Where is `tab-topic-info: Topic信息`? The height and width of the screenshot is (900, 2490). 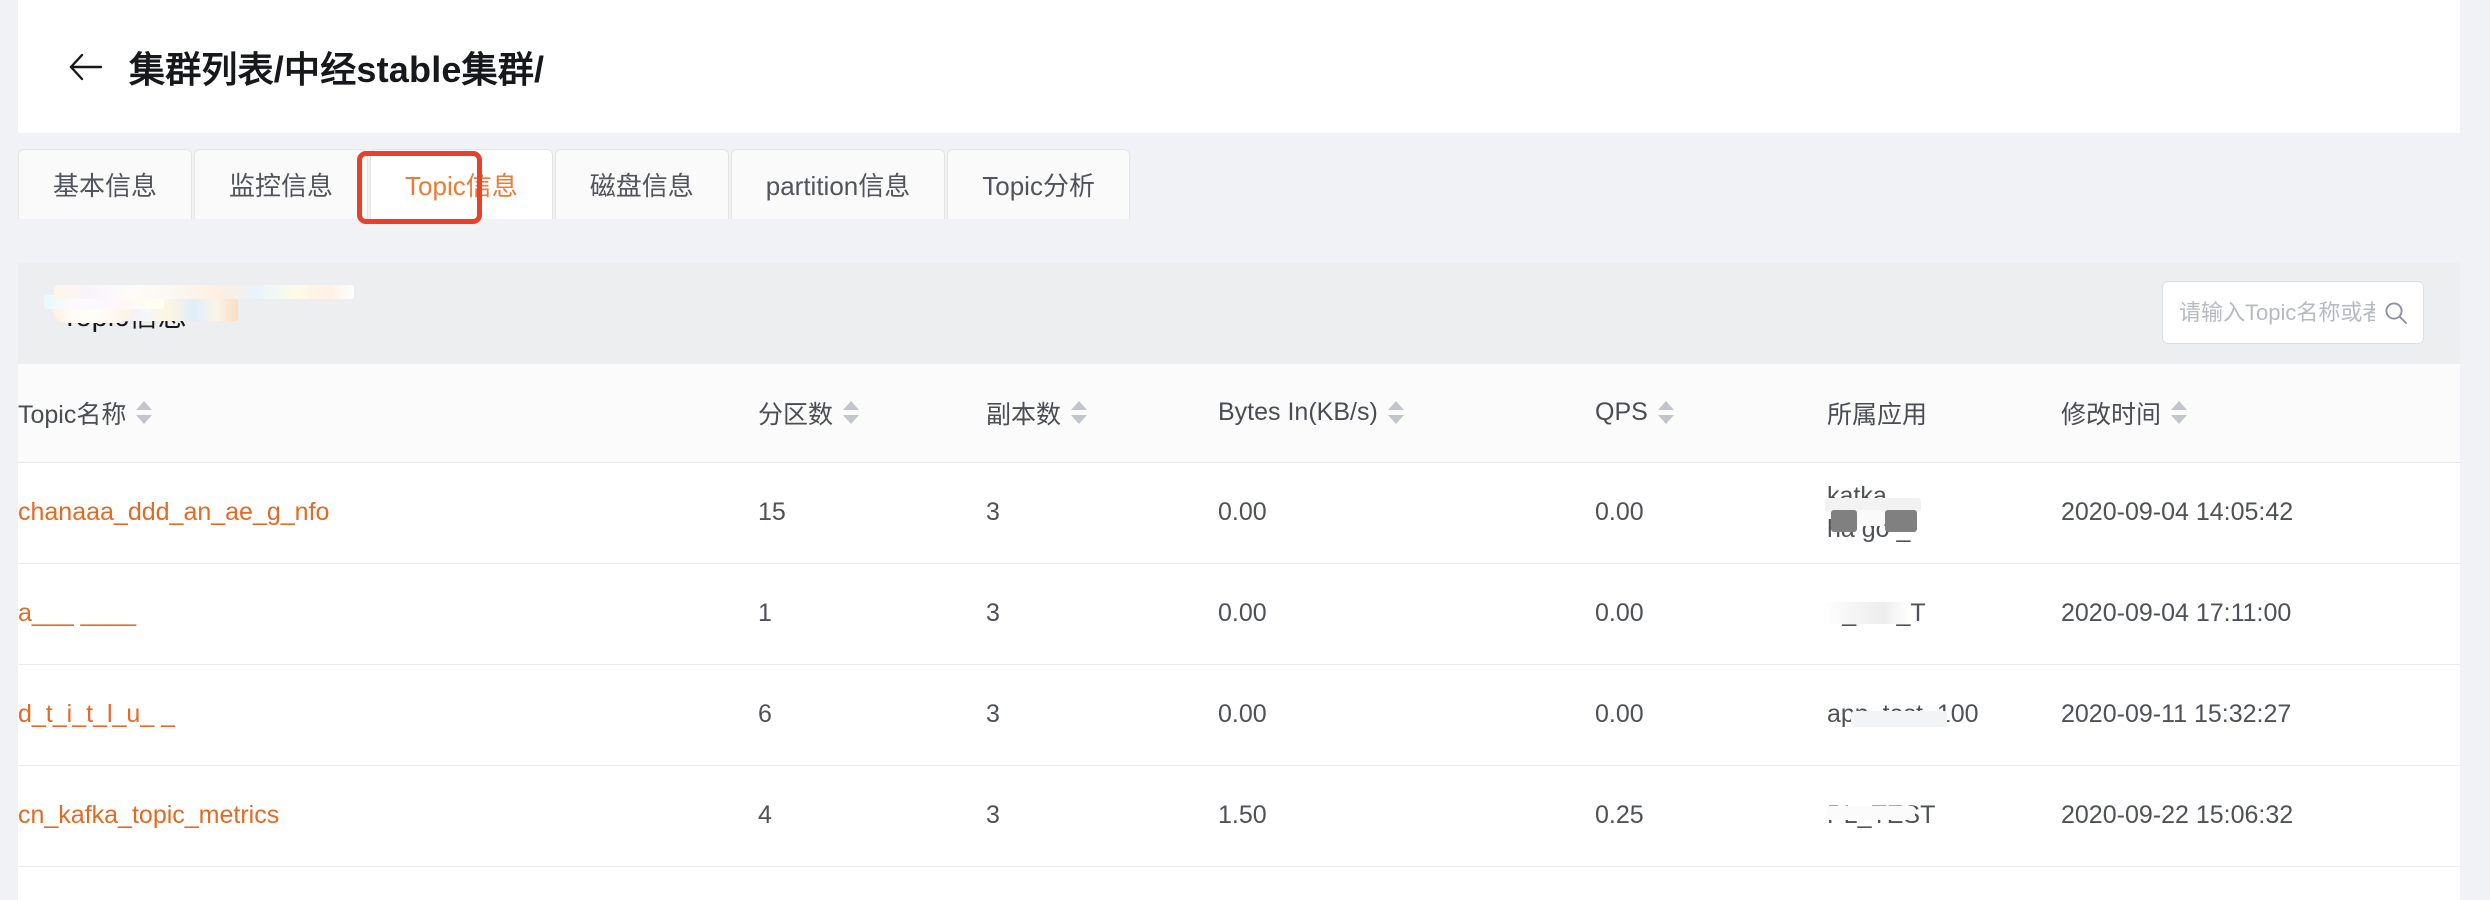
tab-topic-info: Topic信息 is located at coordinates (461, 184).